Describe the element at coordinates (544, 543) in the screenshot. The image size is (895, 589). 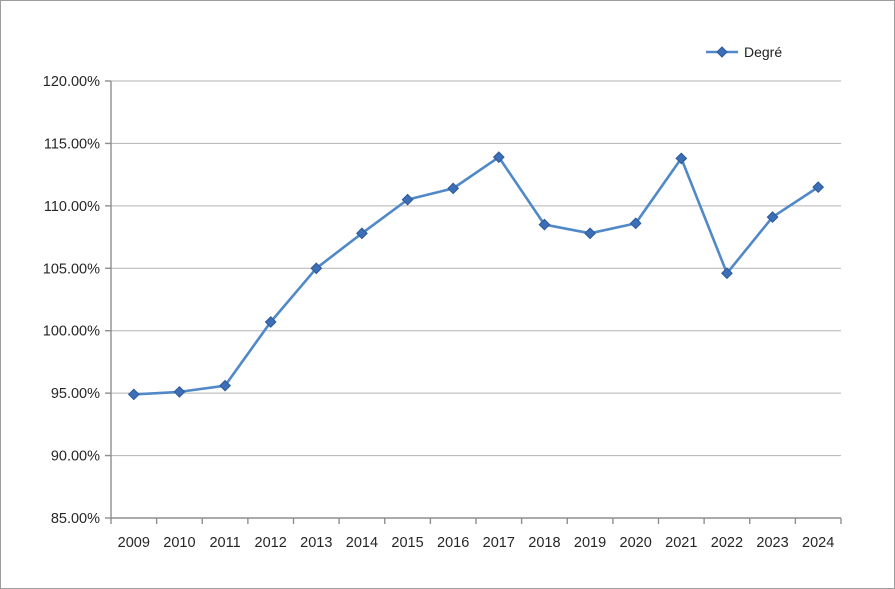
I see `x-axis-label: 2018` at that location.